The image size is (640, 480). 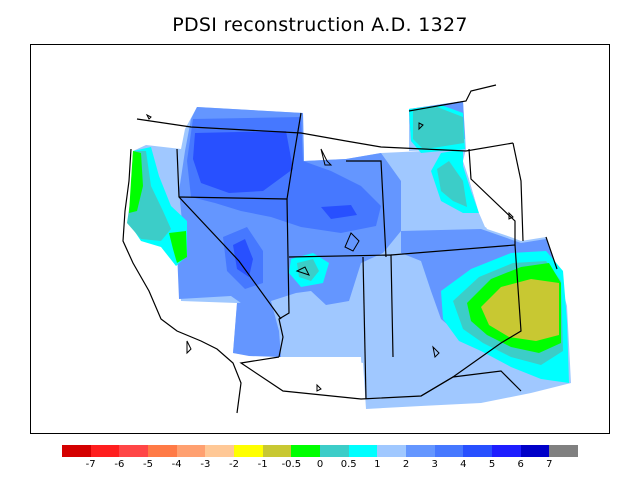 What do you see at coordinates (148, 464) in the screenshot?
I see `colorbar-tick-label: -5` at bounding box center [148, 464].